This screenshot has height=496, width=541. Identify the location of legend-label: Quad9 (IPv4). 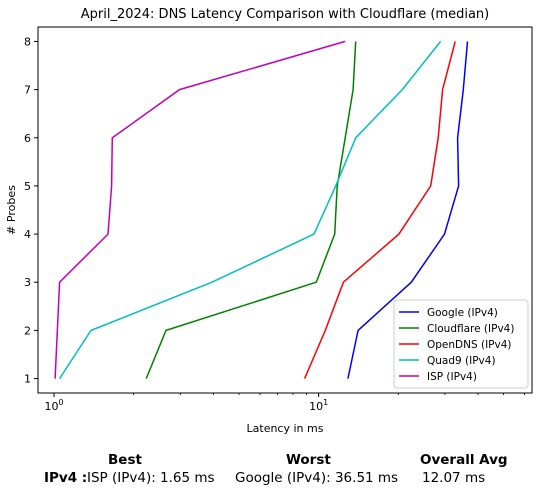
(461, 361).